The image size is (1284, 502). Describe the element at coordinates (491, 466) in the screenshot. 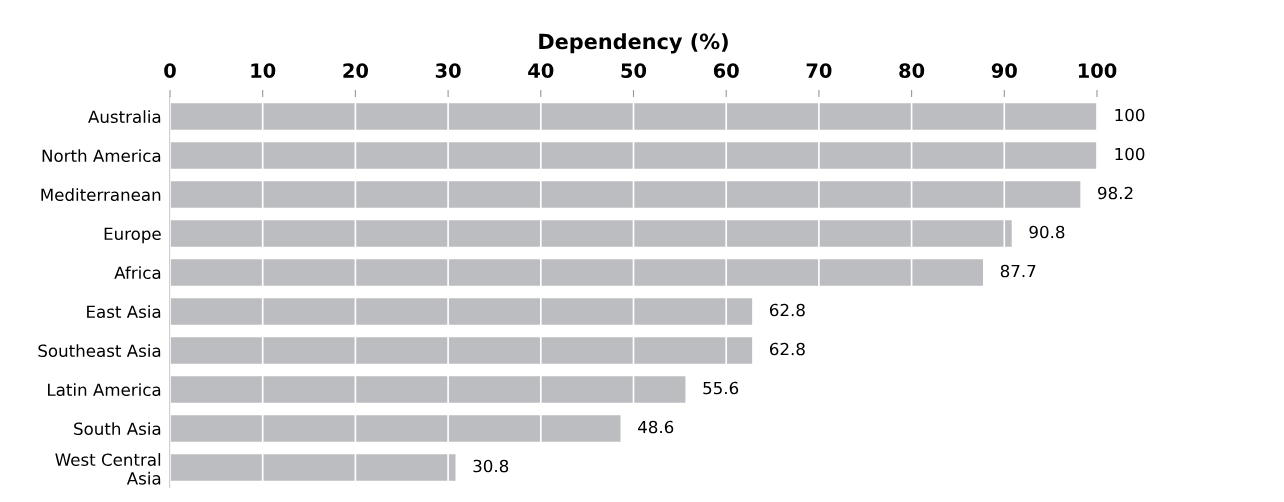

I see `data-label: 30.8` at that location.